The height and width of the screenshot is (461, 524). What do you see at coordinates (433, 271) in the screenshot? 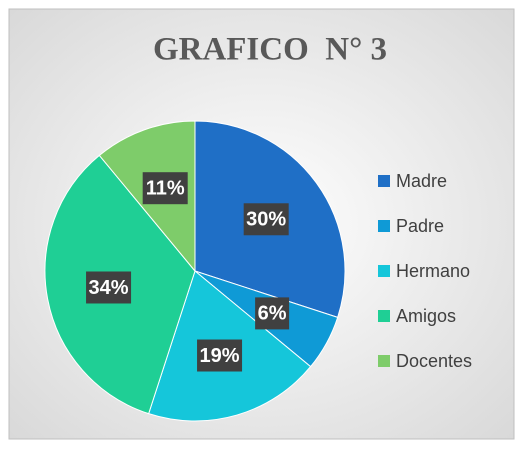
I see `legend-label: Hermano` at bounding box center [433, 271].